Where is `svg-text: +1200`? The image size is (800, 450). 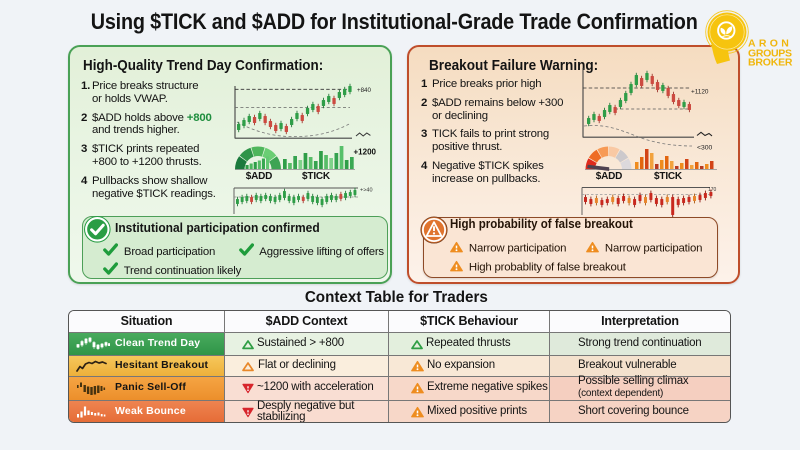
svg-text: +1200 is located at coordinates (365, 152).